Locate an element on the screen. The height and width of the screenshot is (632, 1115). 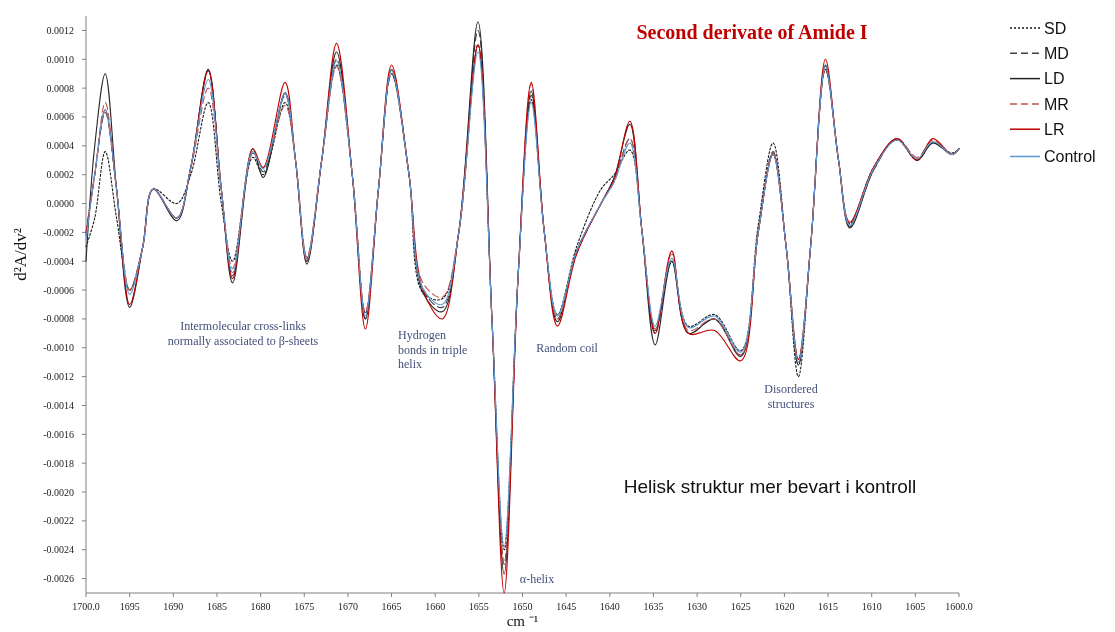
y-tick-label: -0.0020 is located at coordinates (58, 492).